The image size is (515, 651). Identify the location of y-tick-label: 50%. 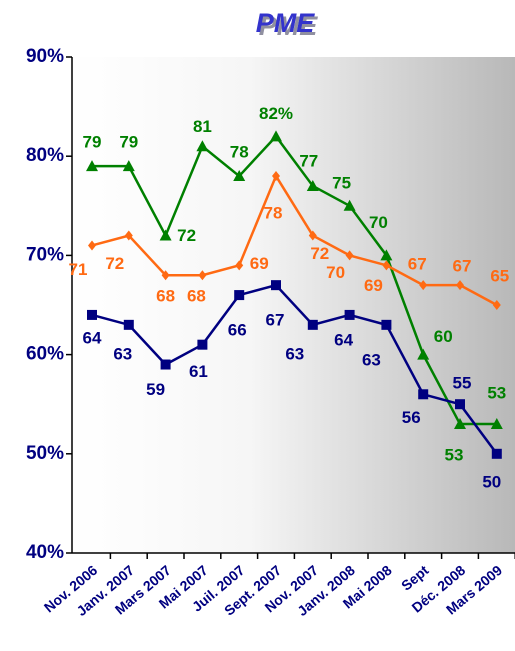
(45, 453).